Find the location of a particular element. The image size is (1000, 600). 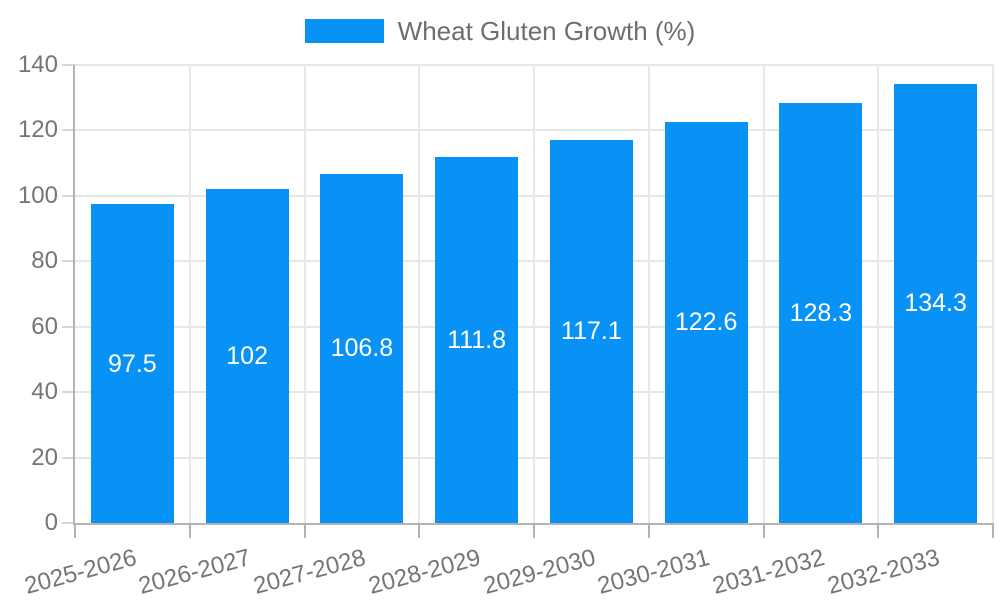

bar-value-label: 122.6 is located at coordinates (706, 322).